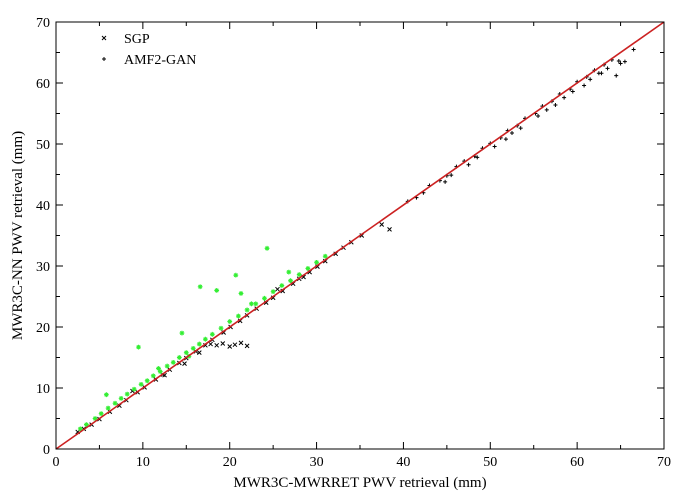 The image size is (685, 502). Describe the element at coordinates (56, 462) in the screenshot. I see `x-tick-label: 0` at that location.